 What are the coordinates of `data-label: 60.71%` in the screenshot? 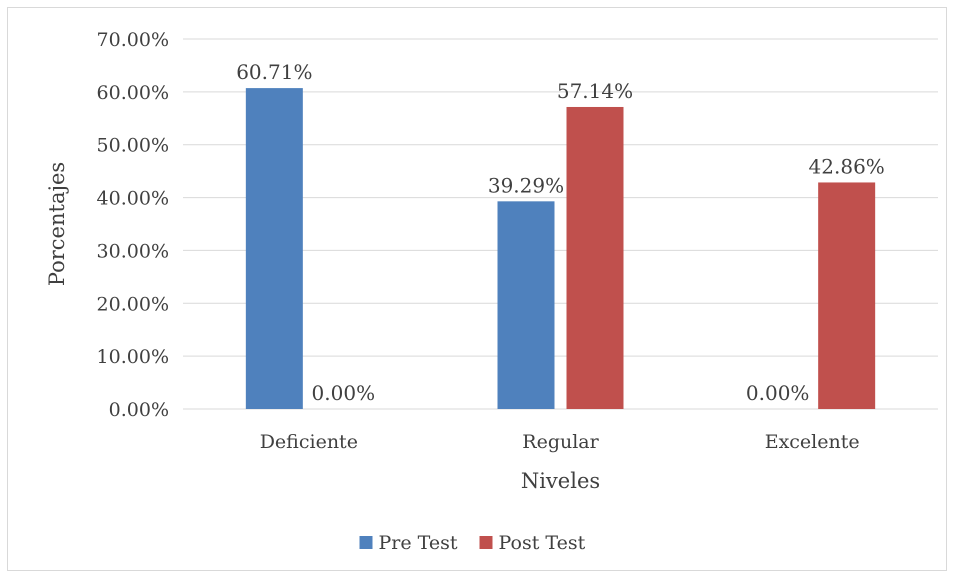 It's located at (274, 72).